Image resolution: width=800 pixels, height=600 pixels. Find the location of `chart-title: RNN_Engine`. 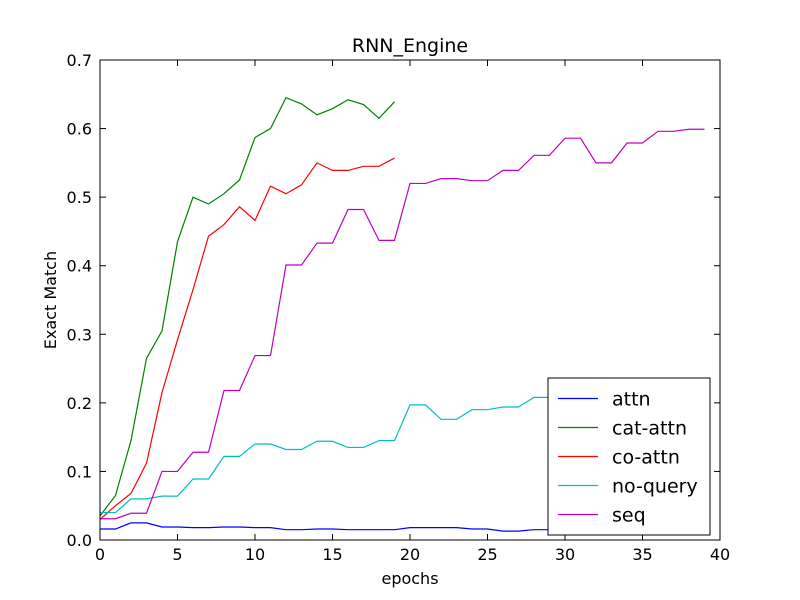

chart-title: RNN_Engine is located at coordinates (410, 46).